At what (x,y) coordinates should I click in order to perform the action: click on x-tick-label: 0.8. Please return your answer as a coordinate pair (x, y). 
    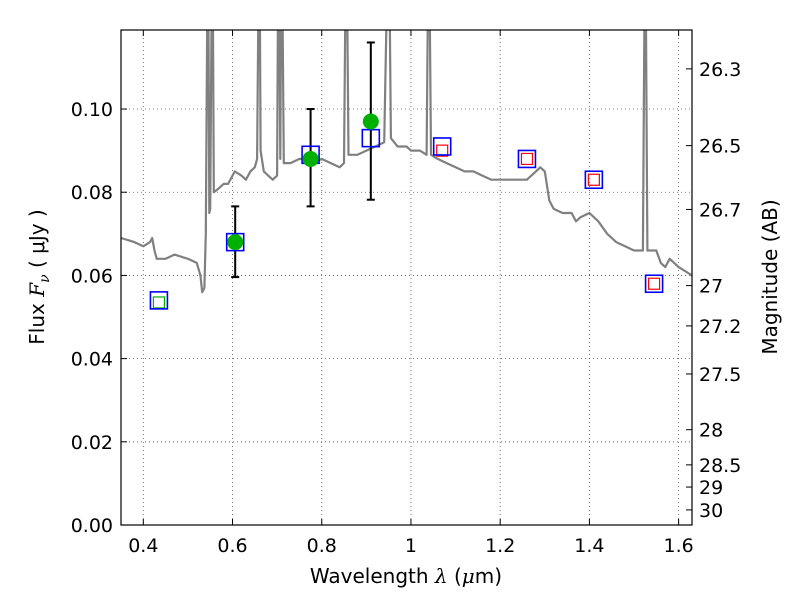
    Looking at the image, I should click on (322, 546).